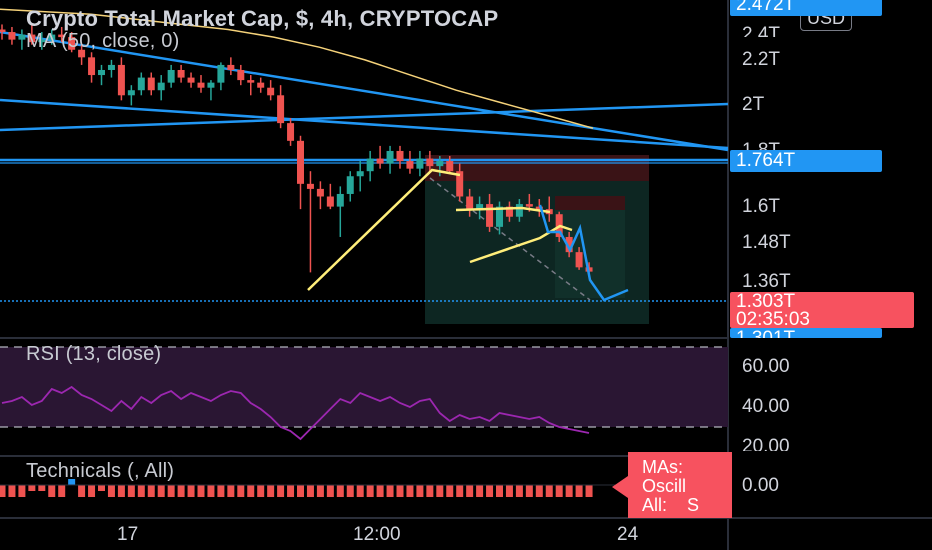 The height and width of the screenshot is (550, 932). What do you see at coordinates (806, 161) in the screenshot?
I see `level-tag-resistance: 1.764T` at bounding box center [806, 161].